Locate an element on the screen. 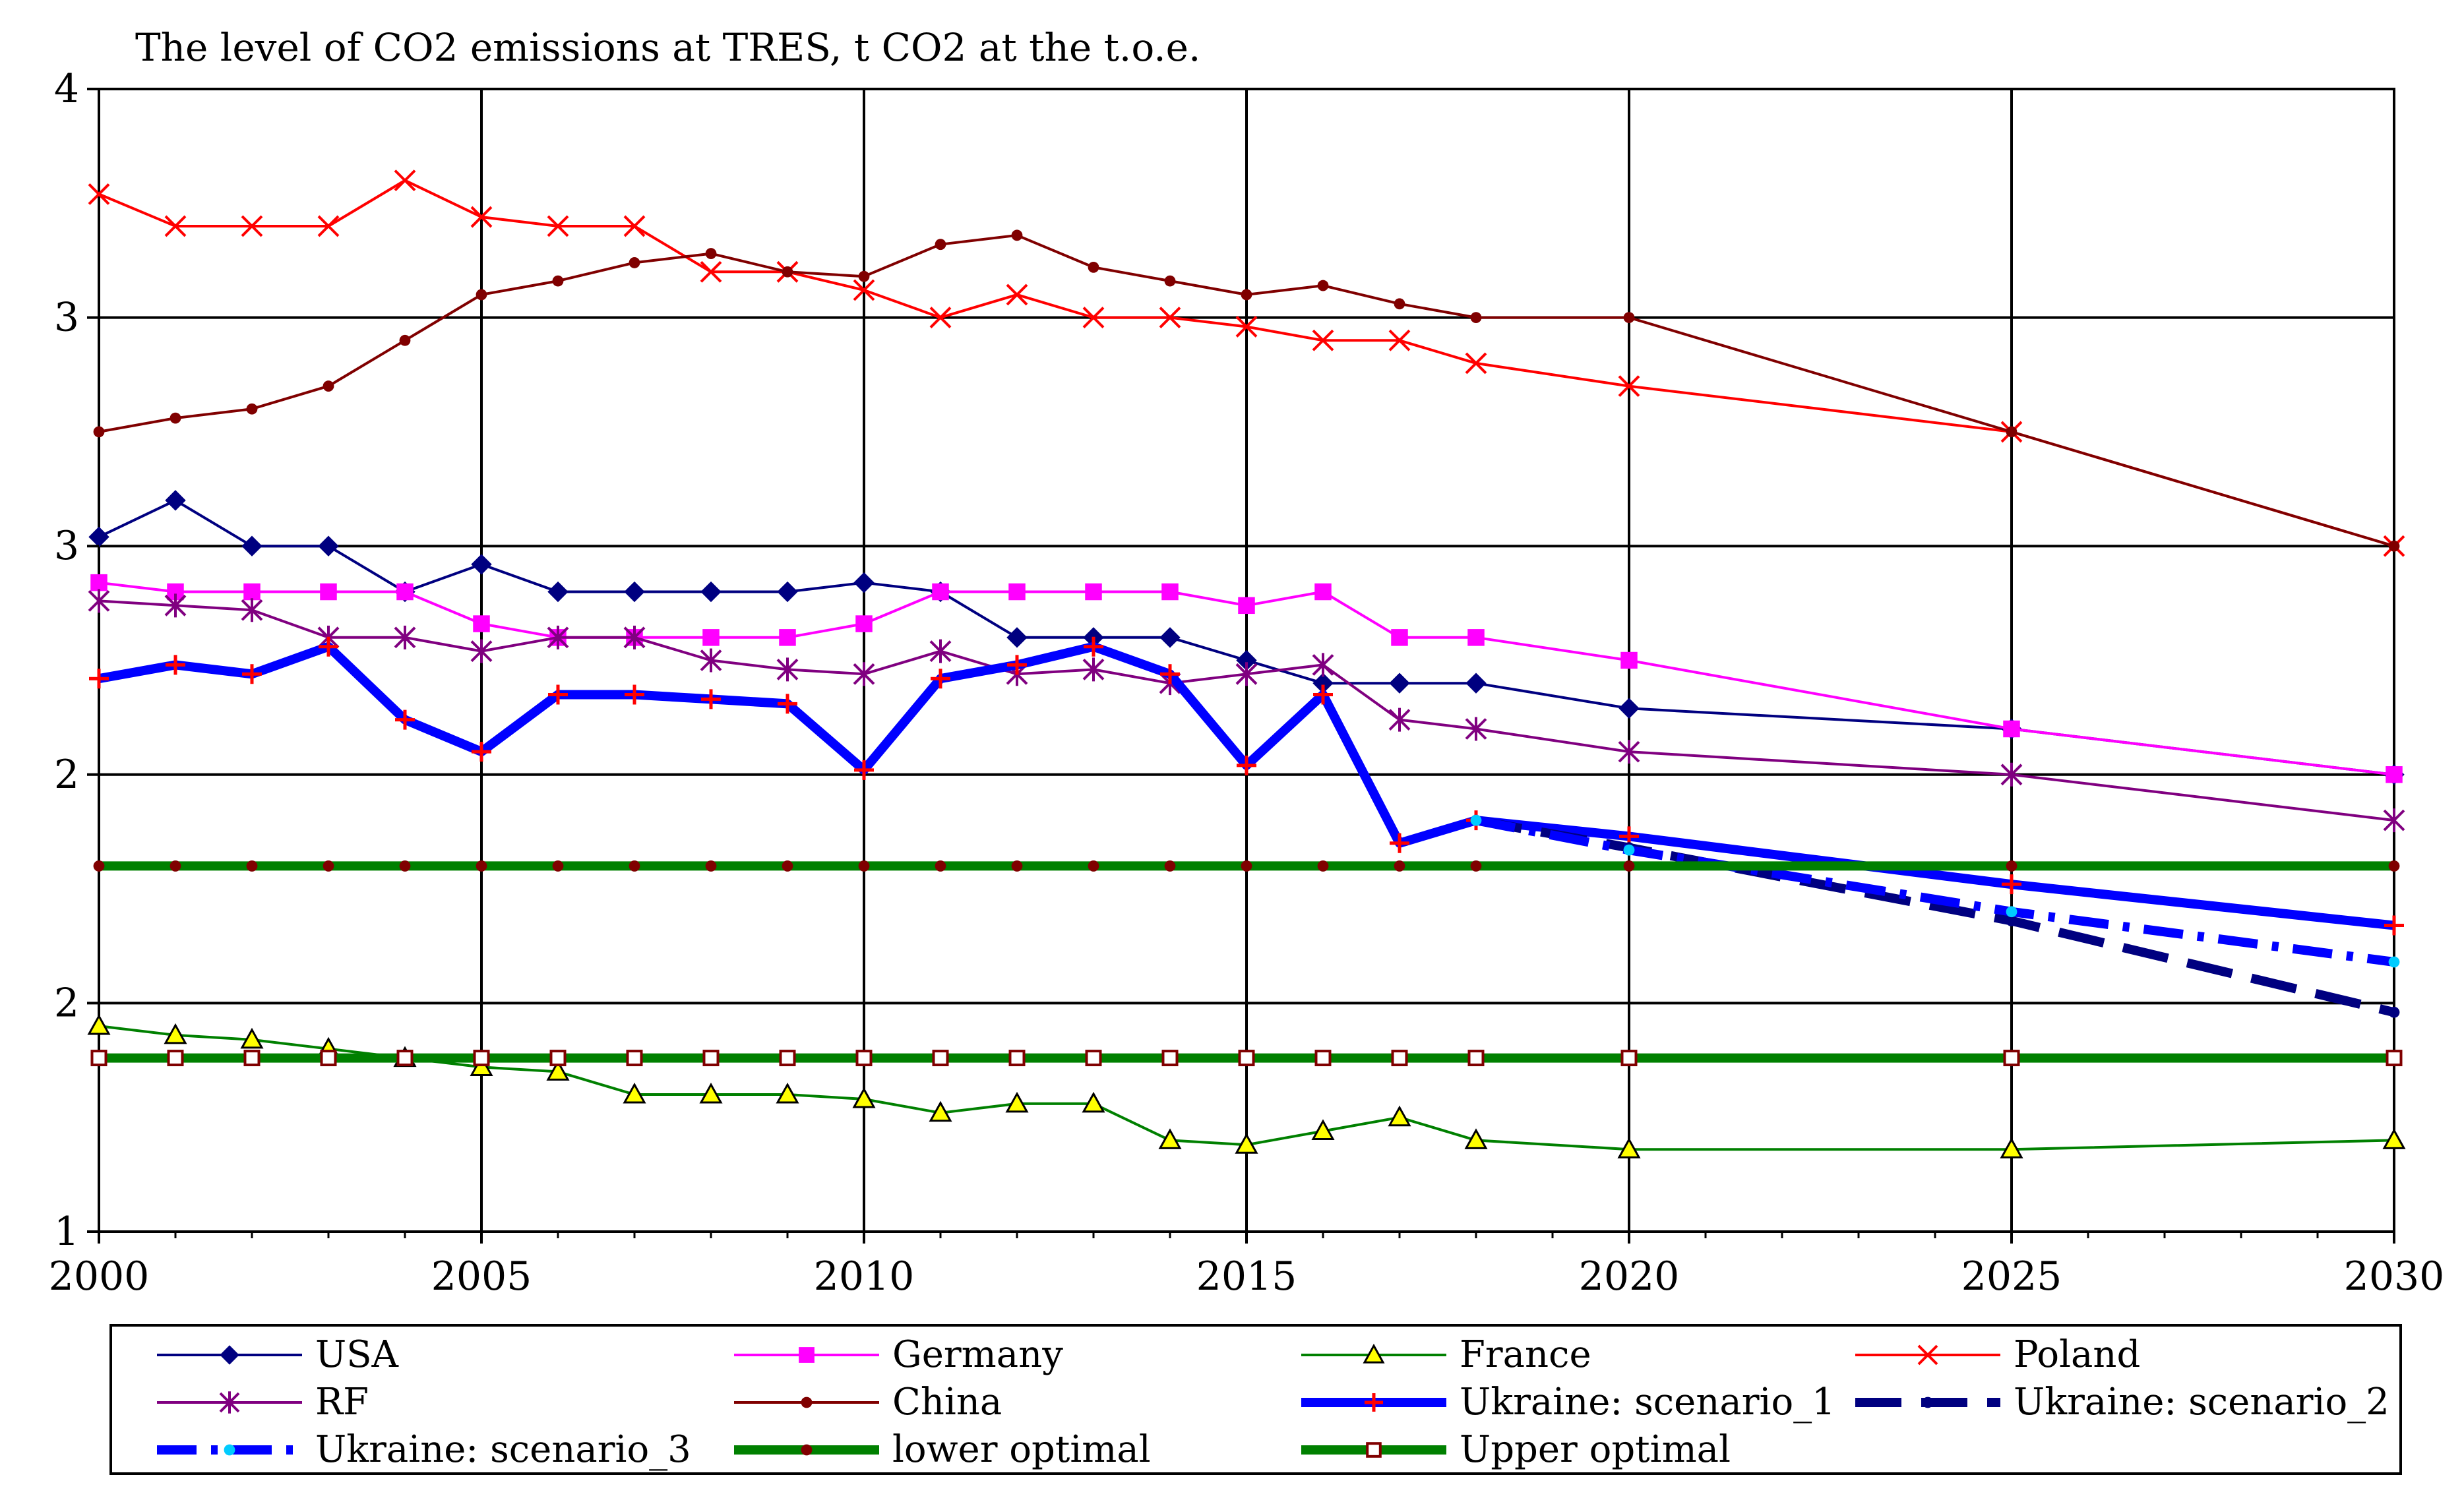 This screenshot has width=2464, height=1502. legend-item: RF is located at coordinates (263, 1402).